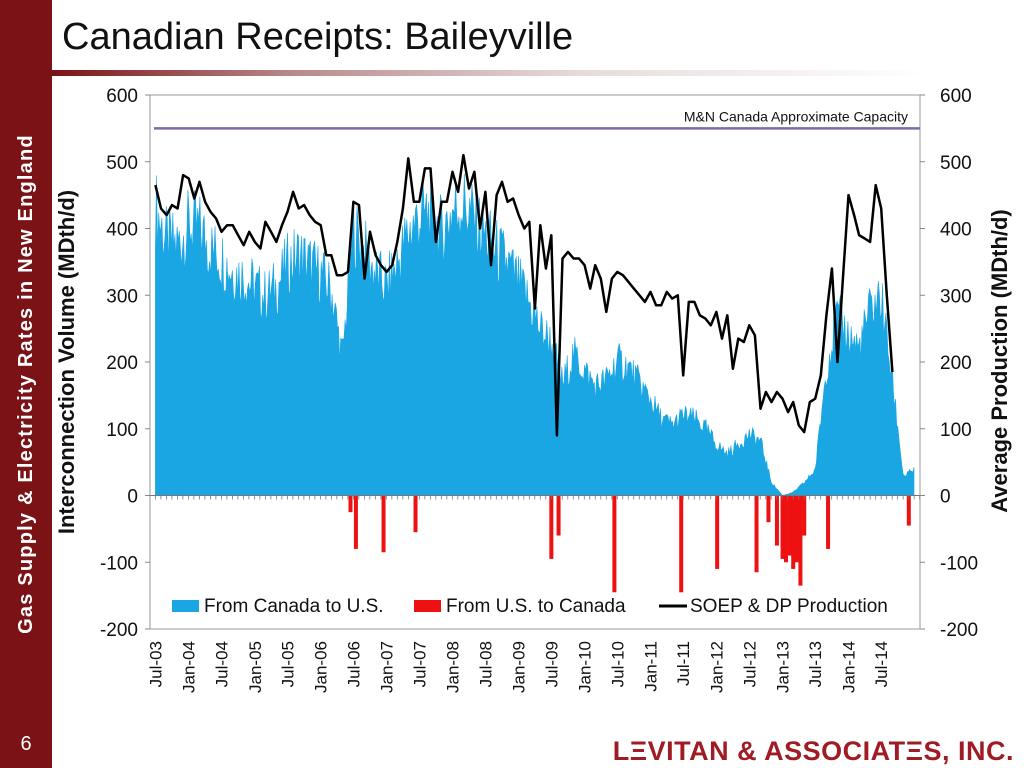  What do you see at coordinates (318, 37) in the screenshot?
I see `slide-title: Canadian Receipts: Baileyville` at bounding box center [318, 37].